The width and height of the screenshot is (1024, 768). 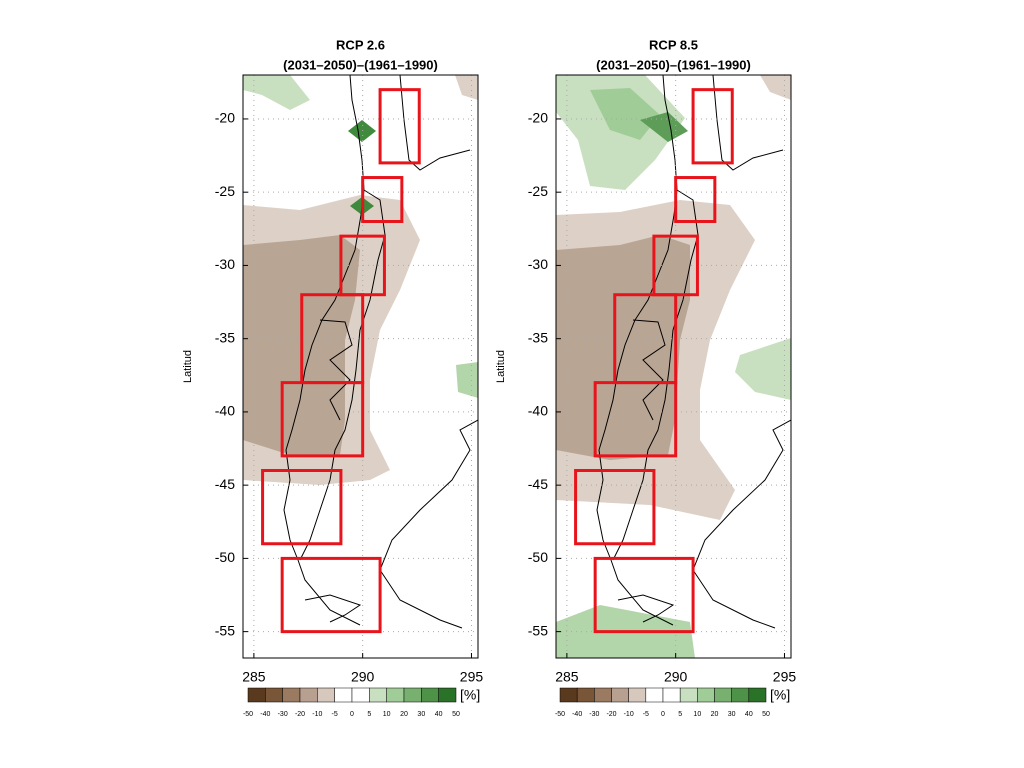 What do you see at coordinates (360, 280) in the screenshot?
I see `left-shading` at bounding box center [360, 280].